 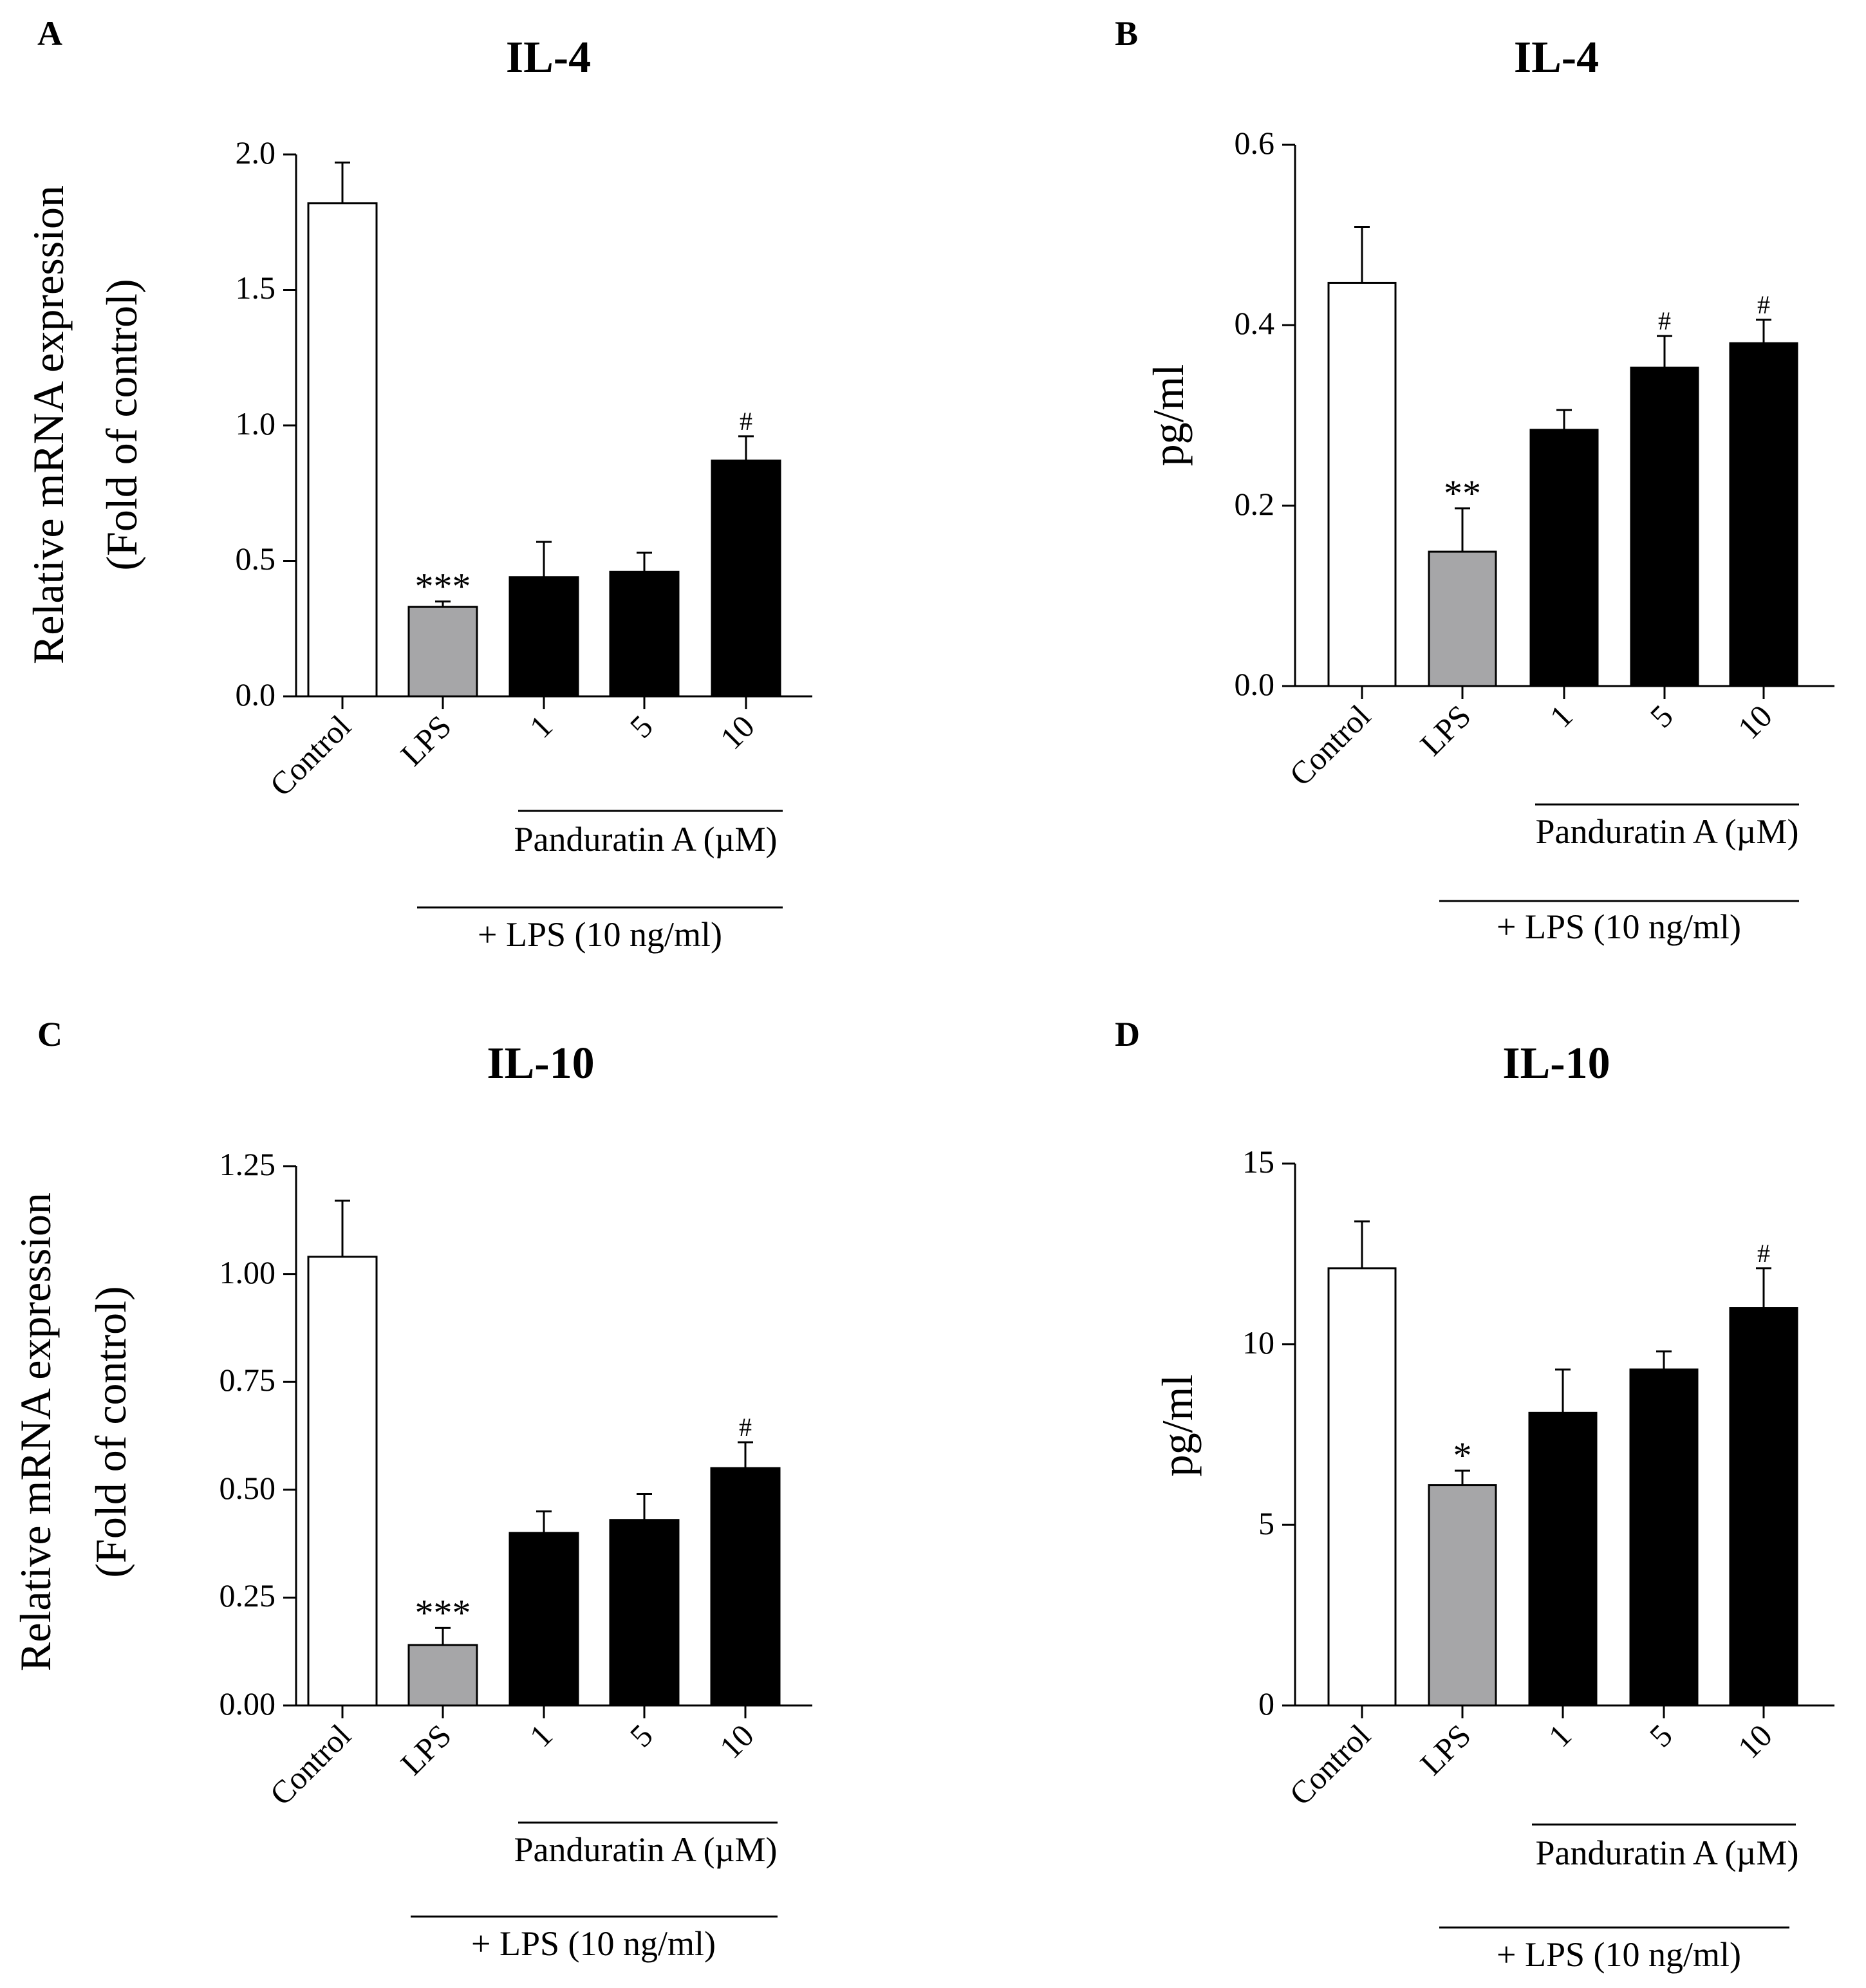 What do you see at coordinates (646, 1849) in the screenshot?
I see `bracket-inner-label: Panduratin A (µM)` at bounding box center [646, 1849].